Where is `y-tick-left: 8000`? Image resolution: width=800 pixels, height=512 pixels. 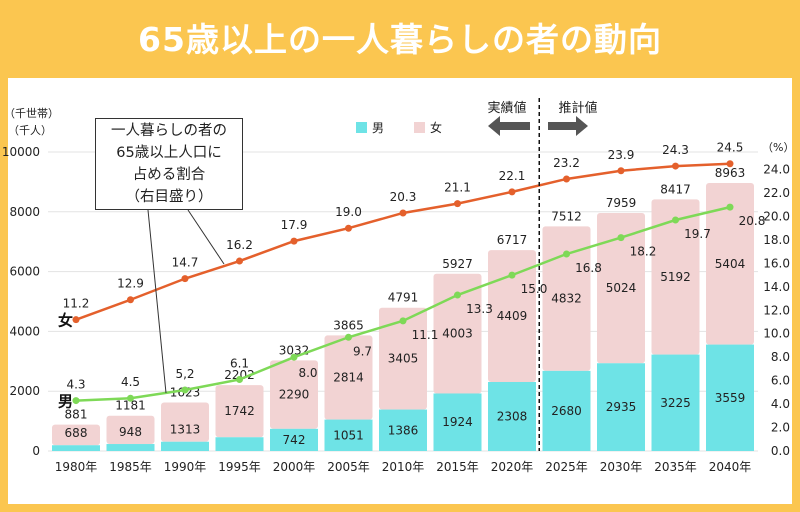
y-tick-left: 8000 is located at coordinates (24, 212).